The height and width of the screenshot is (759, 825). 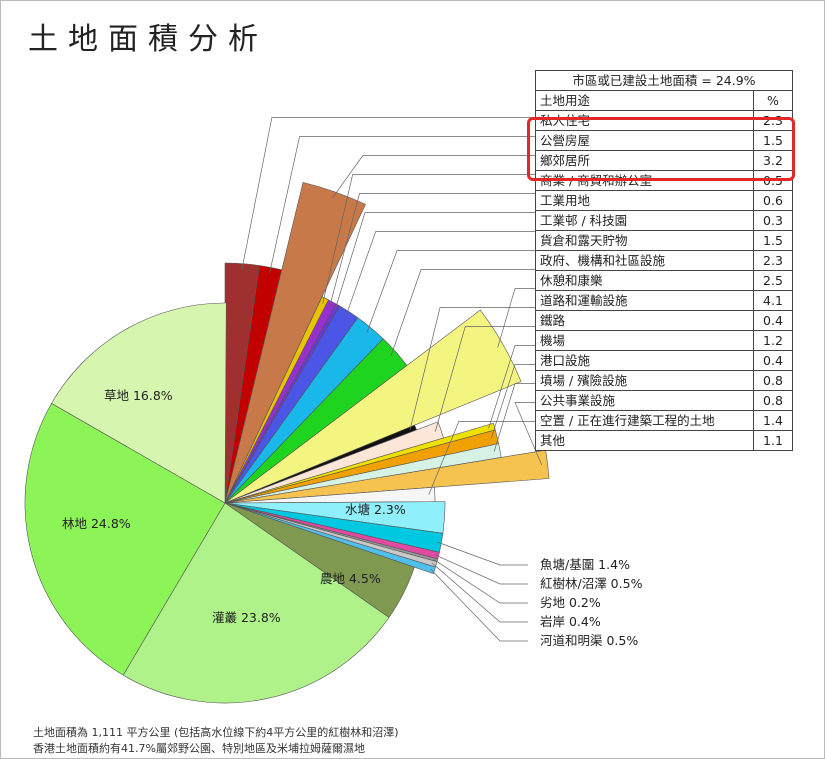 I want to click on slice-label: 草地 16.8%, so click(x=138, y=395).